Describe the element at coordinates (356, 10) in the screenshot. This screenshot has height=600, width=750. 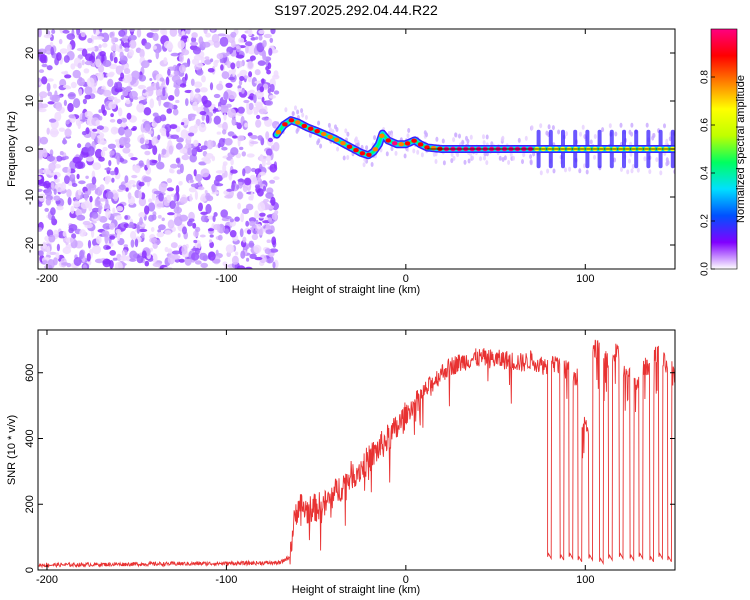
I see `chart-title: S197.2025.292.04.44.R22` at that location.